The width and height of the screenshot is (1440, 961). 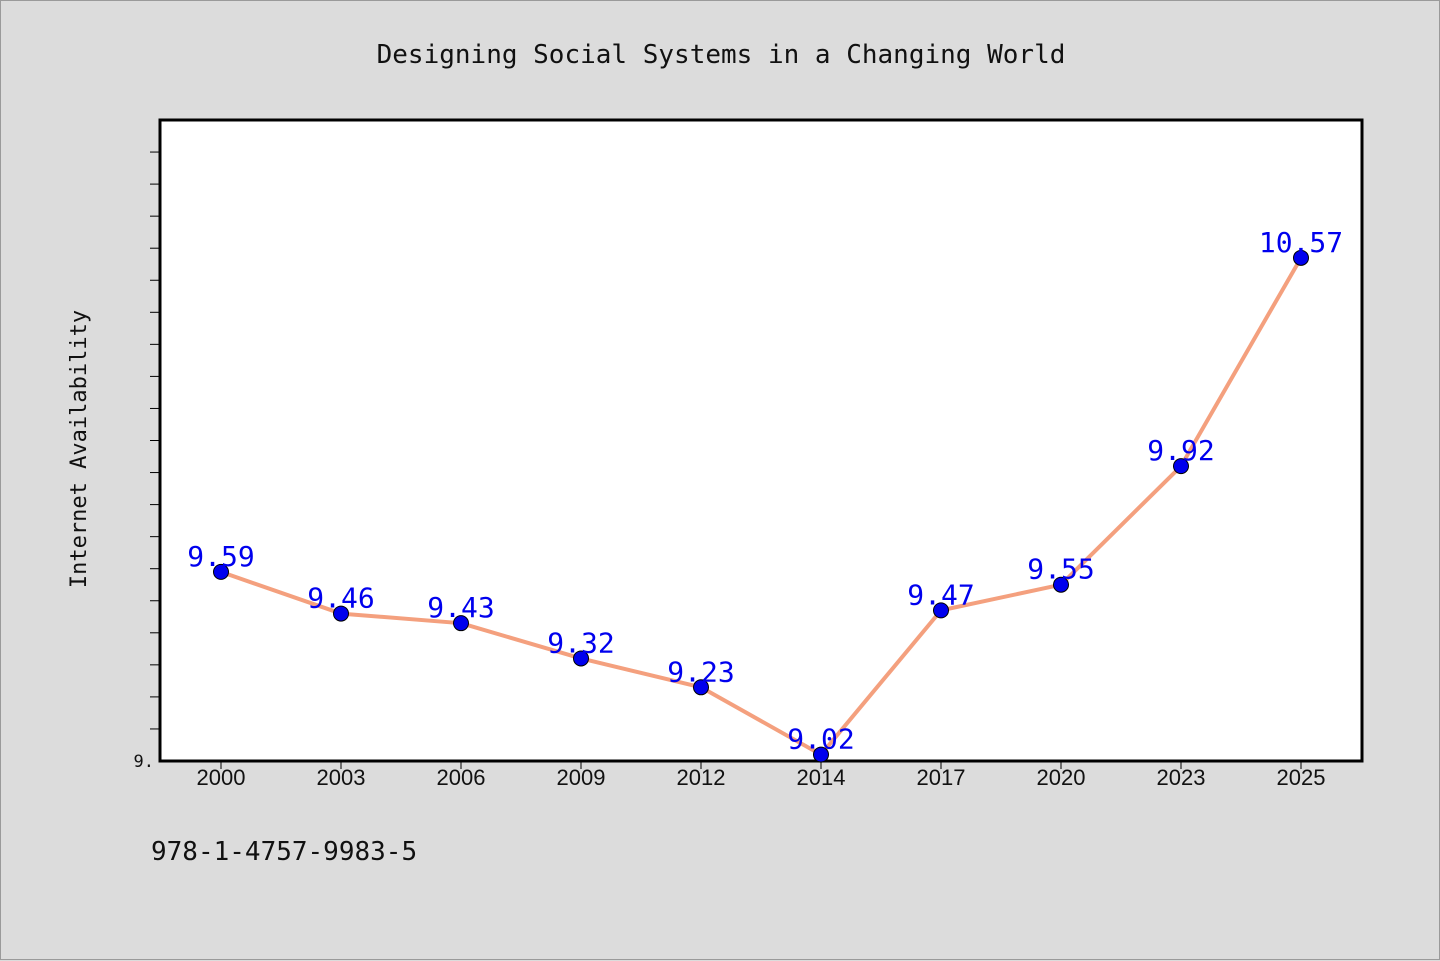 What do you see at coordinates (821, 777) in the screenshot?
I see `x-tick-label: 2014` at bounding box center [821, 777].